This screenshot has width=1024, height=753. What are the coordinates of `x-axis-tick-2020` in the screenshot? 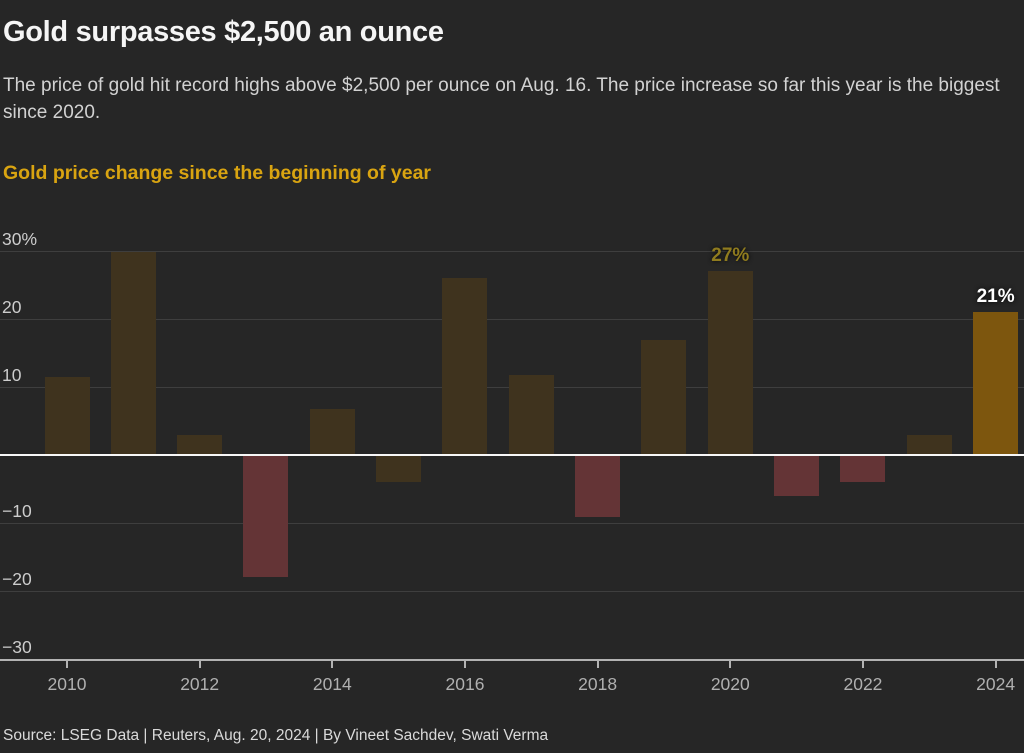 It's located at (730, 664).